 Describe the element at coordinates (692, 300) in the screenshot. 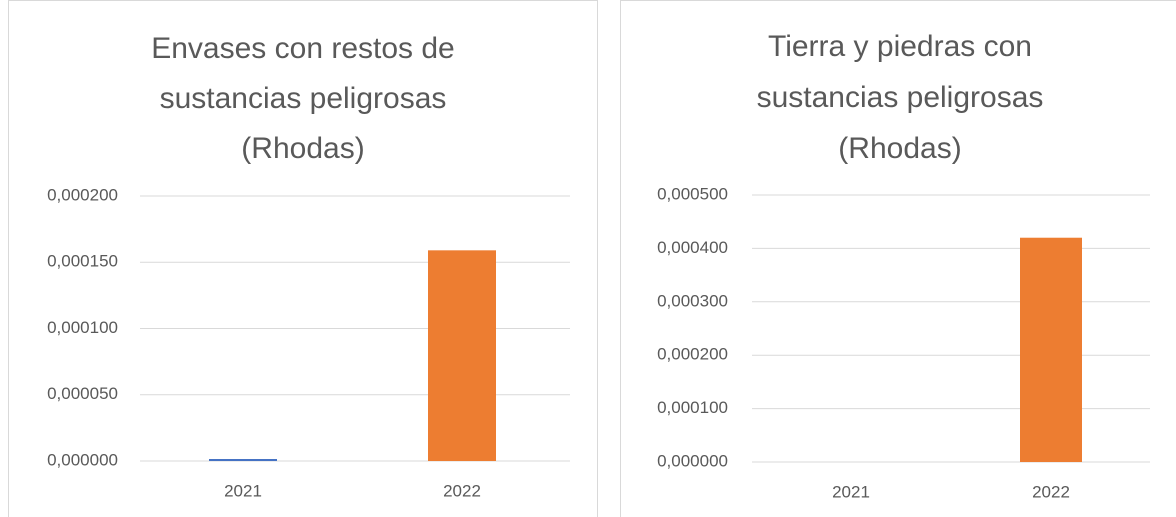

I see `y-tick-label: 0,000300` at that location.